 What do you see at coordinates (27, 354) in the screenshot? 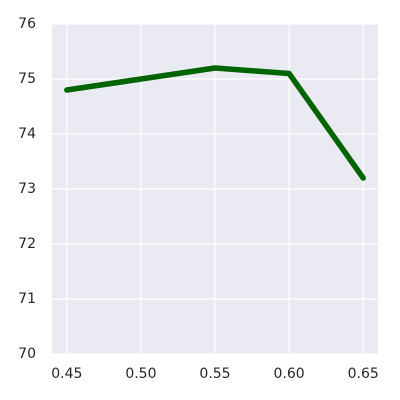
I see `y-tick-label: 70` at bounding box center [27, 354].